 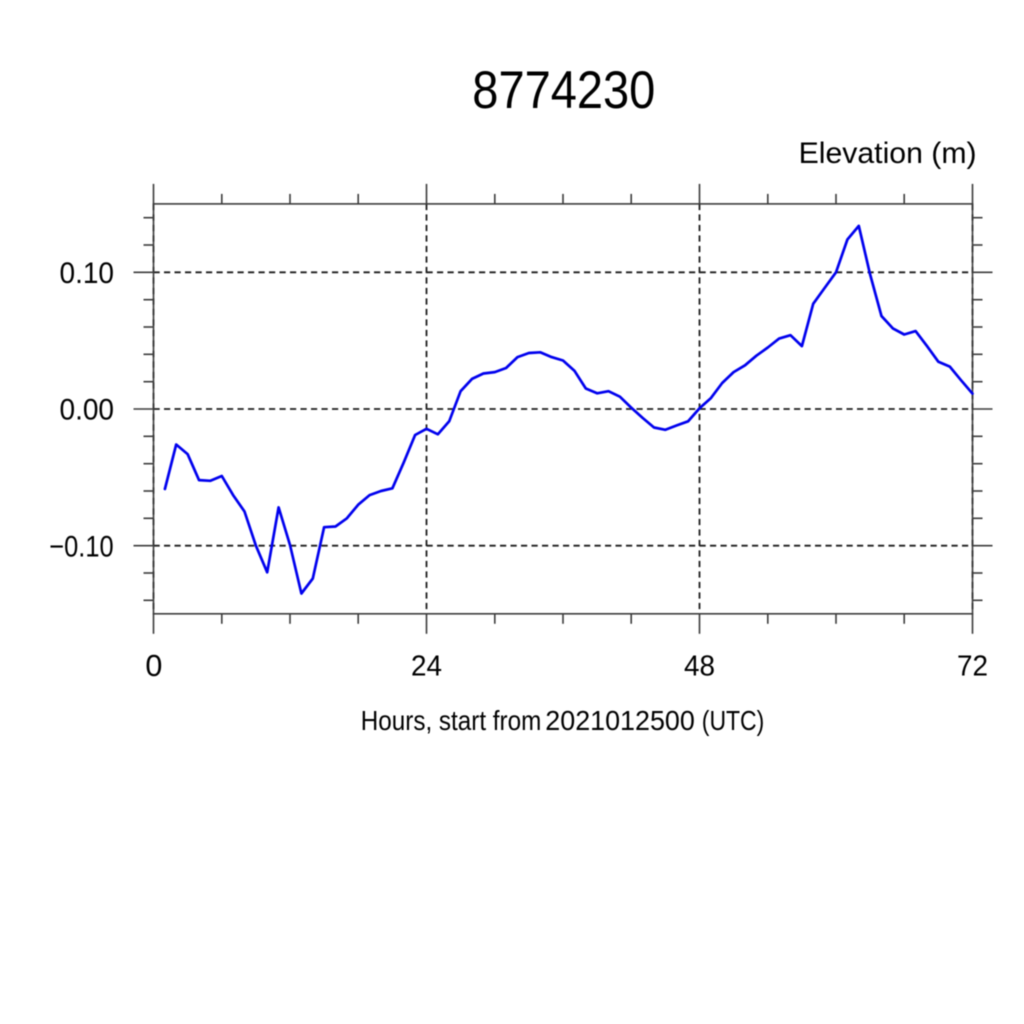 What do you see at coordinates (451, 720) in the screenshot?
I see `svg-text: Hours, start from` at bounding box center [451, 720].